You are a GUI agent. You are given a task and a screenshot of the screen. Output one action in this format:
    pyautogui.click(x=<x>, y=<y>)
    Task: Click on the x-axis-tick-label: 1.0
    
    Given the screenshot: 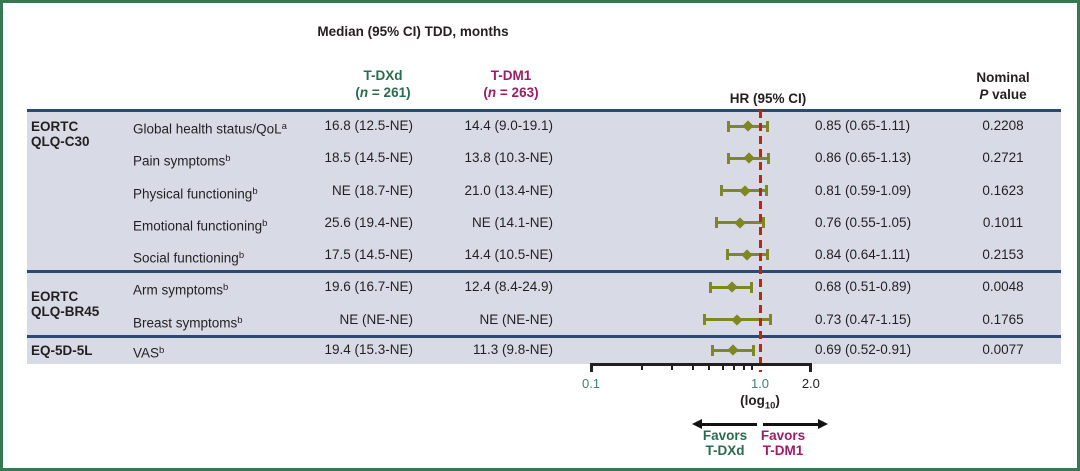 What is the action you would take?
    pyautogui.click(x=760, y=383)
    